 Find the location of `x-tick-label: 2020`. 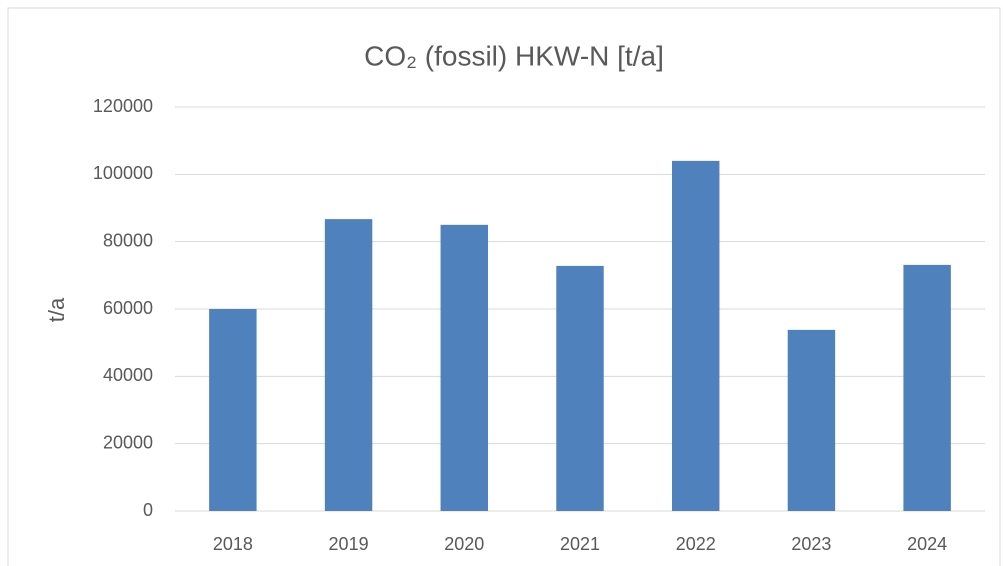

x-tick-label: 2020 is located at coordinates (464, 544).